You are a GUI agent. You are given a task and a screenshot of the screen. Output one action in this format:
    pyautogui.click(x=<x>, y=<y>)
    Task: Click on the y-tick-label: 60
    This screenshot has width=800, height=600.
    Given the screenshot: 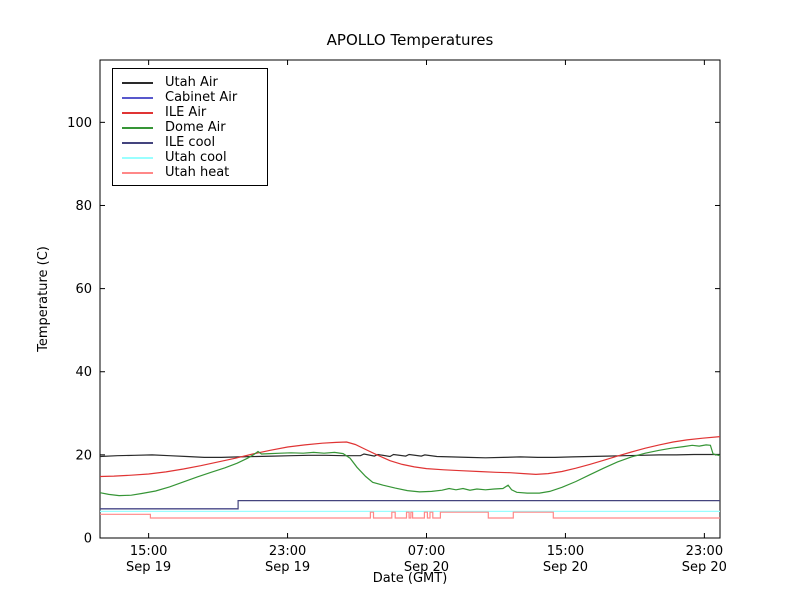 What is the action you would take?
    pyautogui.click(x=83, y=289)
    